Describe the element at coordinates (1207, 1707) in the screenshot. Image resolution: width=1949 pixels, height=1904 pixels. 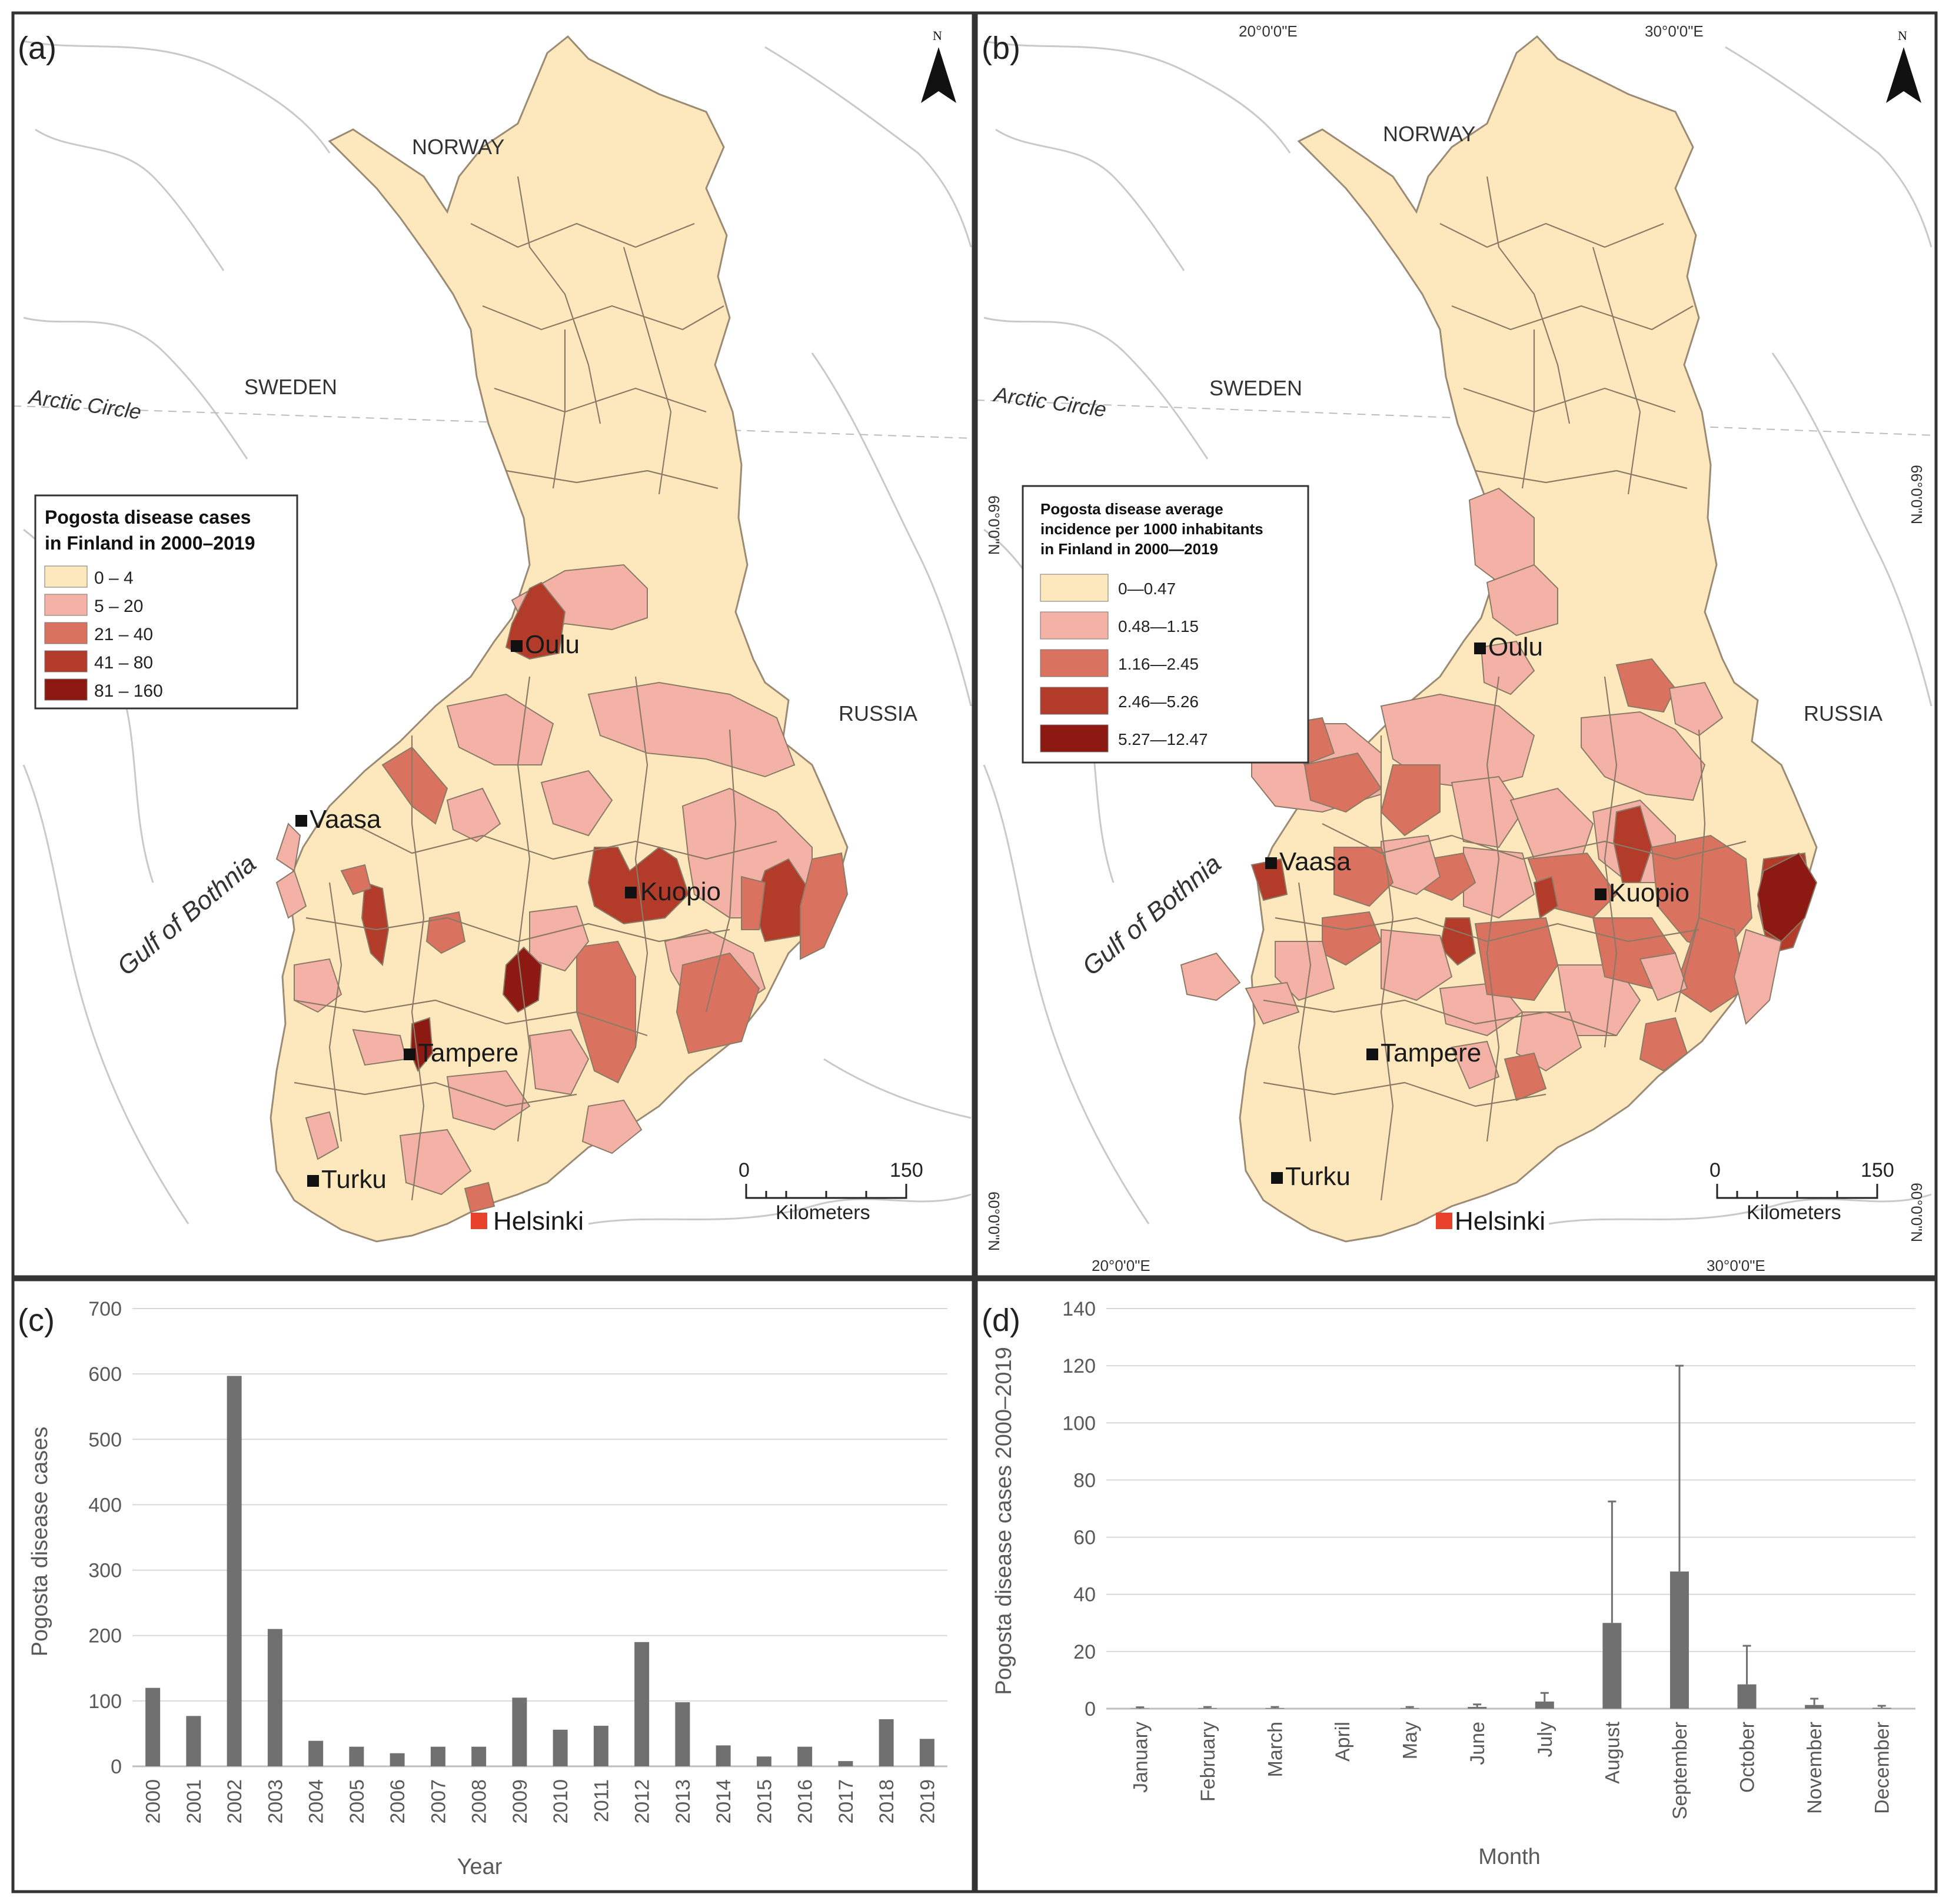
I see `error-bar-February` at that location.